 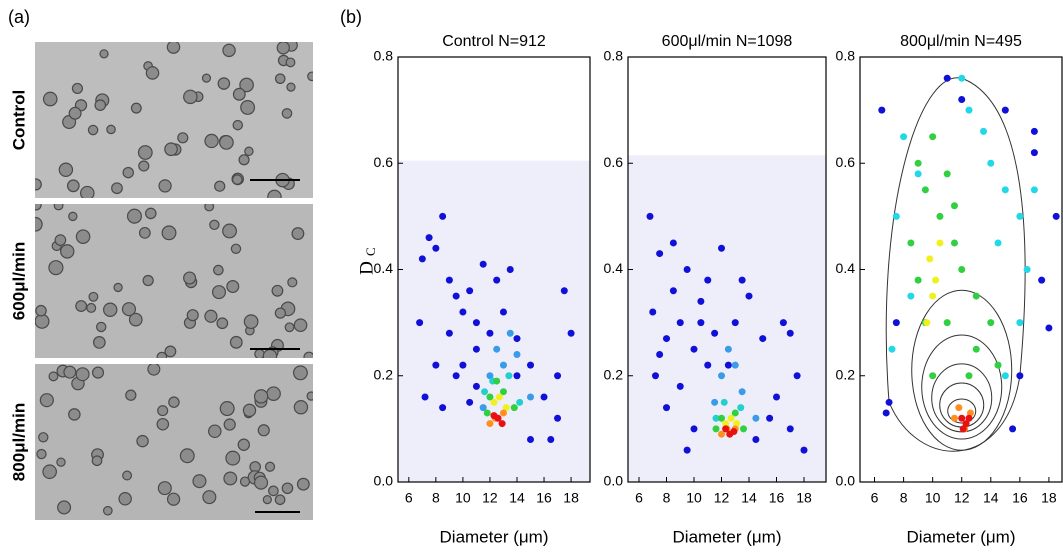 What do you see at coordinates (991, 498) in the screenshot?
I see `x-tick-label: 14` at bounding box center [991, 498].